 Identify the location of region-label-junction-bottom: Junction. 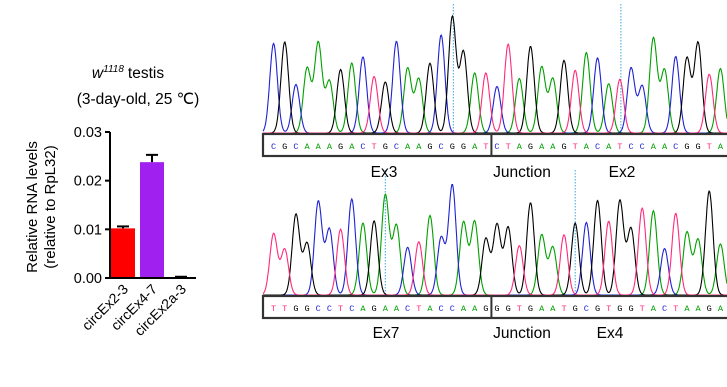
(522, 333).